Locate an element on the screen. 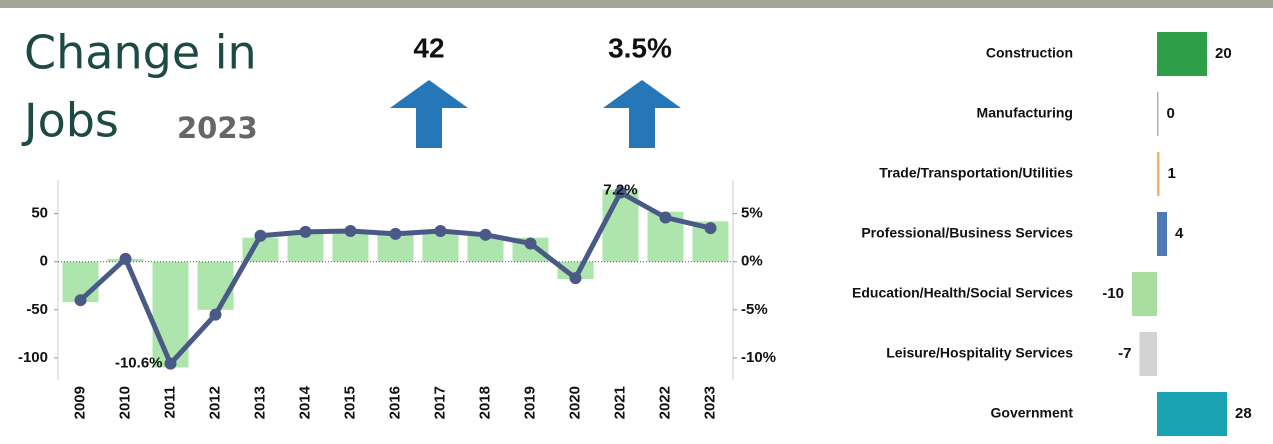 The height and width of the screenshot is (444, 1273). data-label: 0 is located at coordinates (1171, 113).